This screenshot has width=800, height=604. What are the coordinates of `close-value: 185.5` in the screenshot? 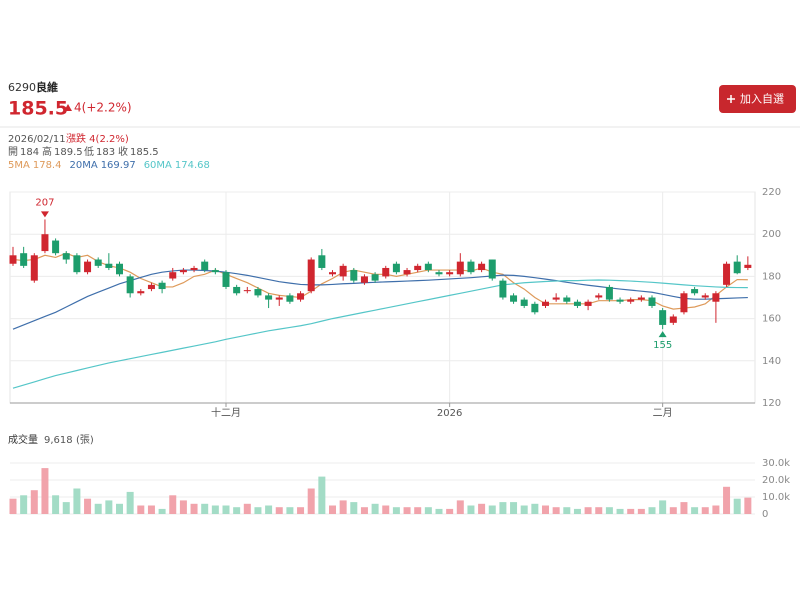 It's located at (144, 152).